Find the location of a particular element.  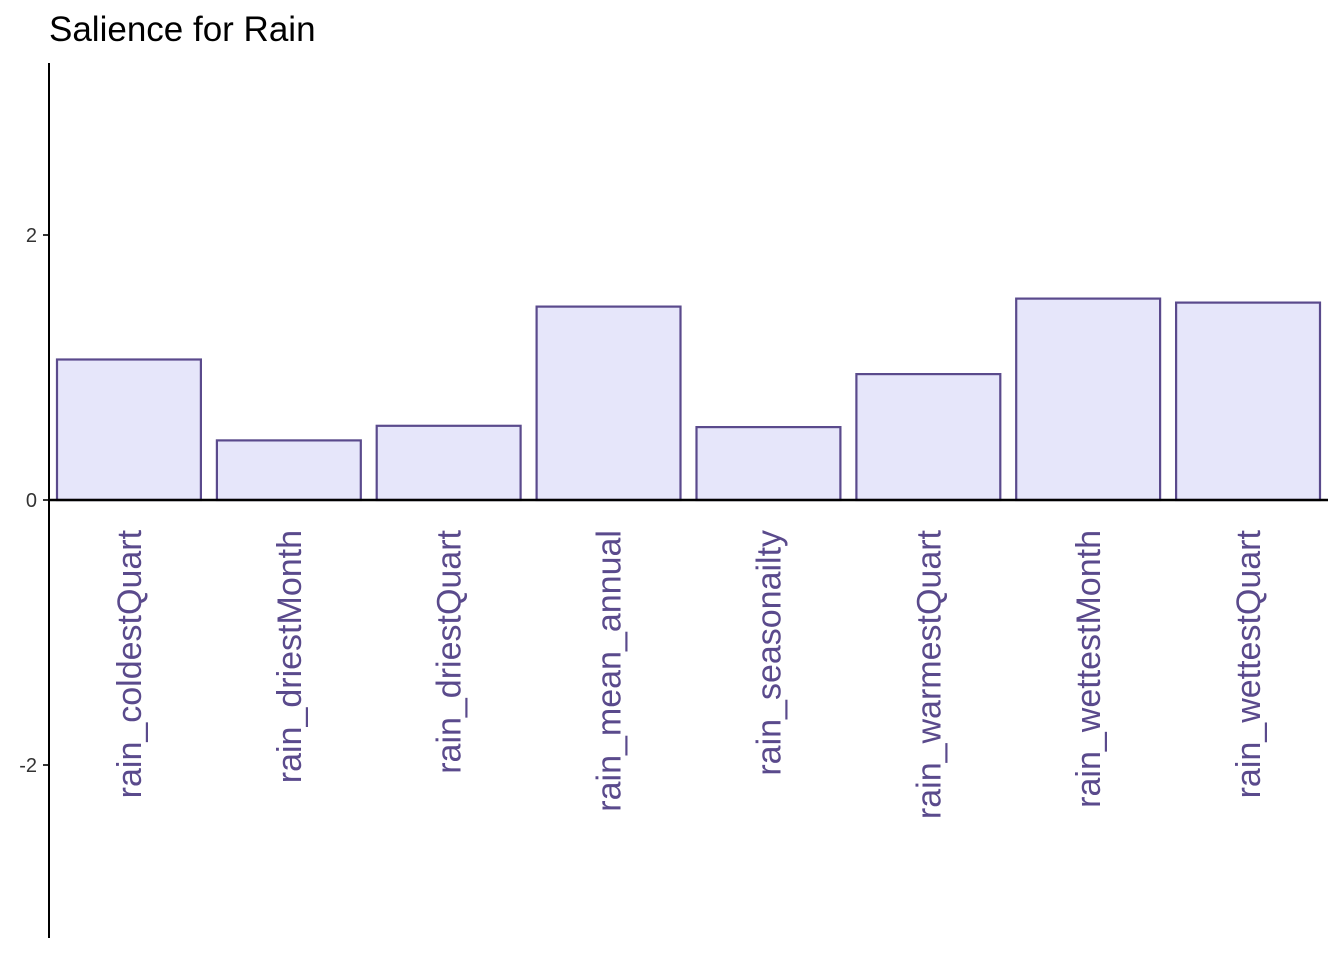

y-tick-label: -2 is located at coordinates (28, 766).